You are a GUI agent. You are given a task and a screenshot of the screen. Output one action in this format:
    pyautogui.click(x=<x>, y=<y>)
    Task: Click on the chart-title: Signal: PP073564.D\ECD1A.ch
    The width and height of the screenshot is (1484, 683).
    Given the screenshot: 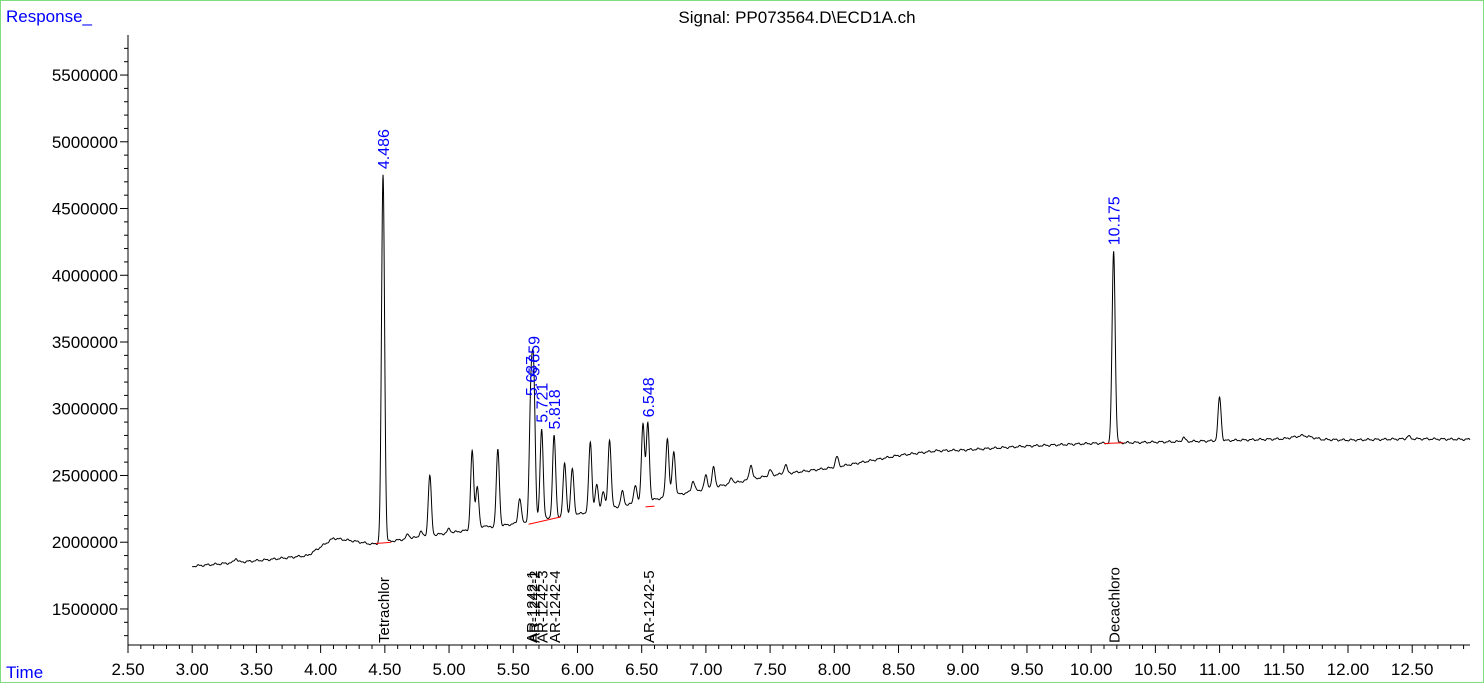 What is the action you would take?
    pyautogui.click(x=796, y=17)
    